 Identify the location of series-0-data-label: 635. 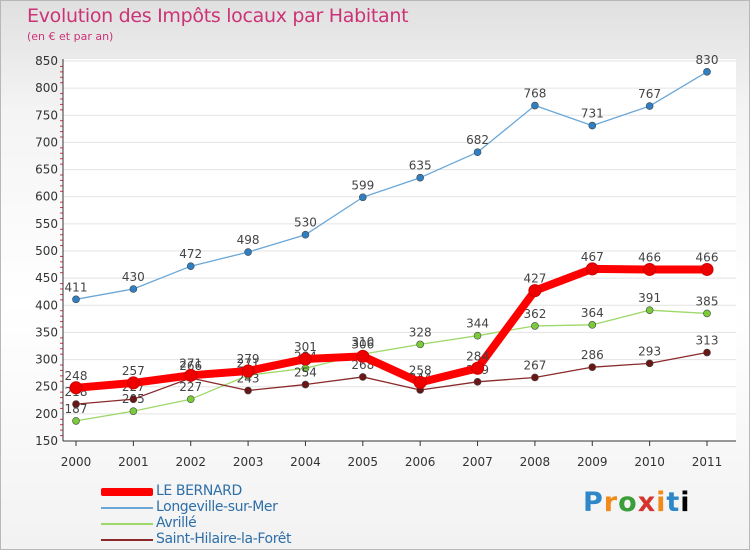
(420, 166).